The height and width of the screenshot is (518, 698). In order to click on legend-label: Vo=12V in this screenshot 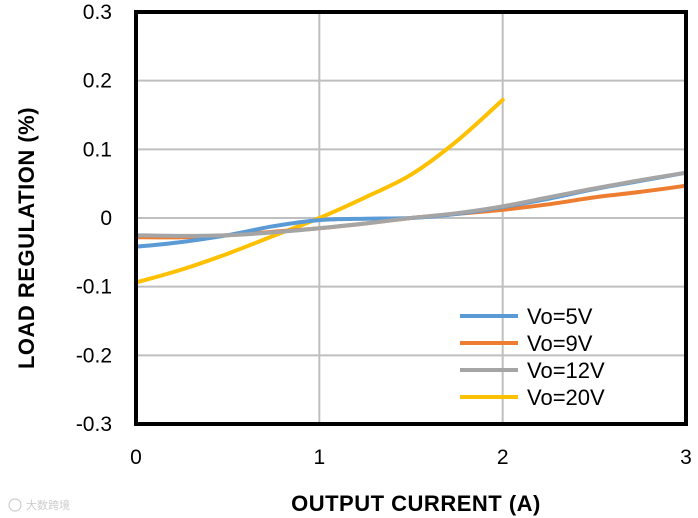, I will do `click(566, 370)`.